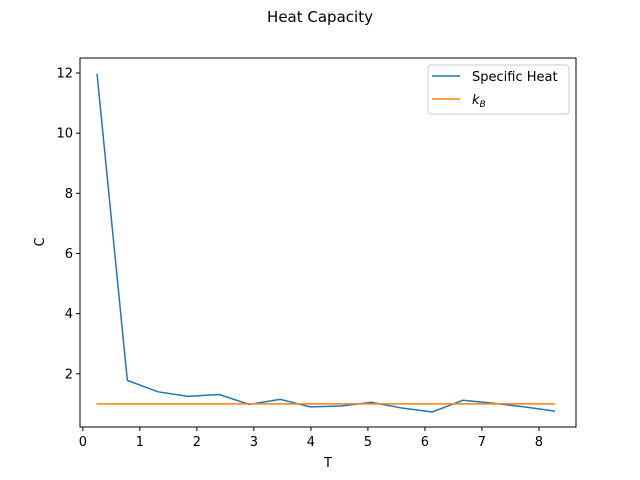 This screenshot has width=640, height=480. I want to click on x-tick-label: 6, so click(425, 442).